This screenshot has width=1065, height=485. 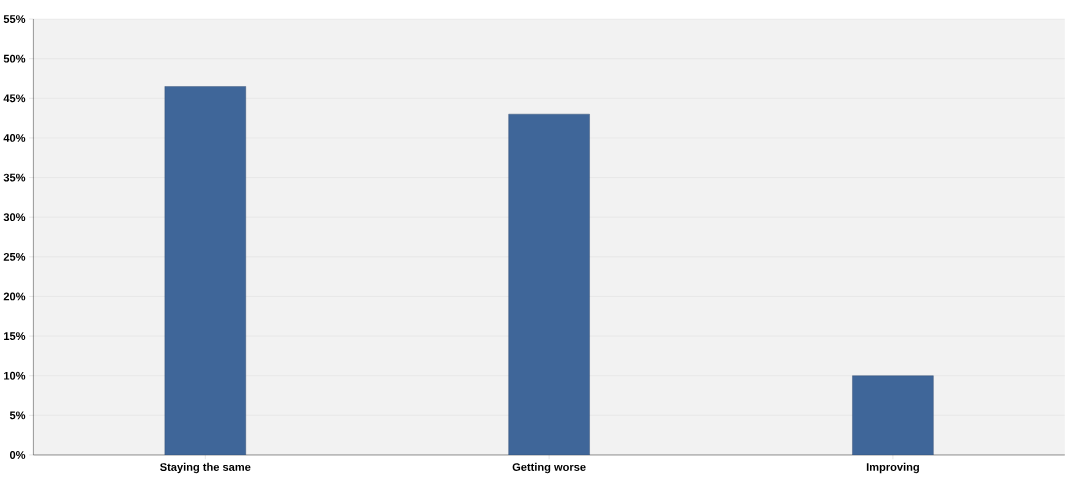 What do you see at coordinates (14, 296) in the screenshot?
I see `y-tick-label: 20%` at bounding box center [14, 296].